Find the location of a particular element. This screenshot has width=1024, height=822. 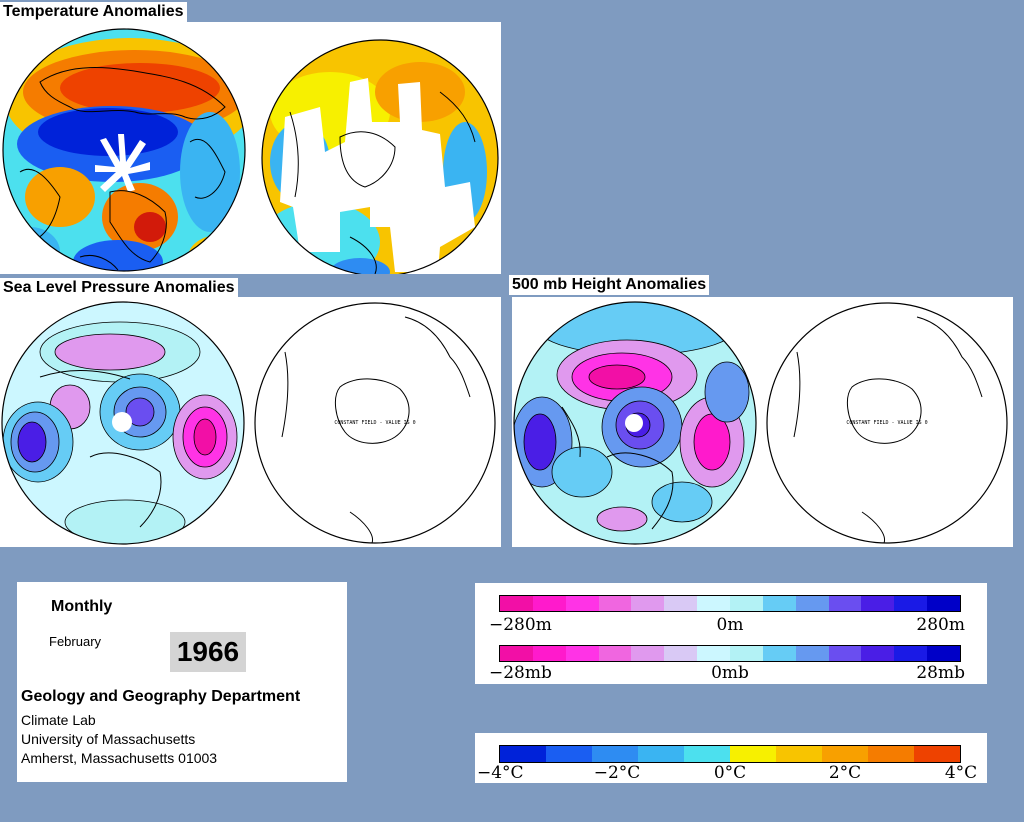

temperature-colorbar is located at coordinates (730, 754).